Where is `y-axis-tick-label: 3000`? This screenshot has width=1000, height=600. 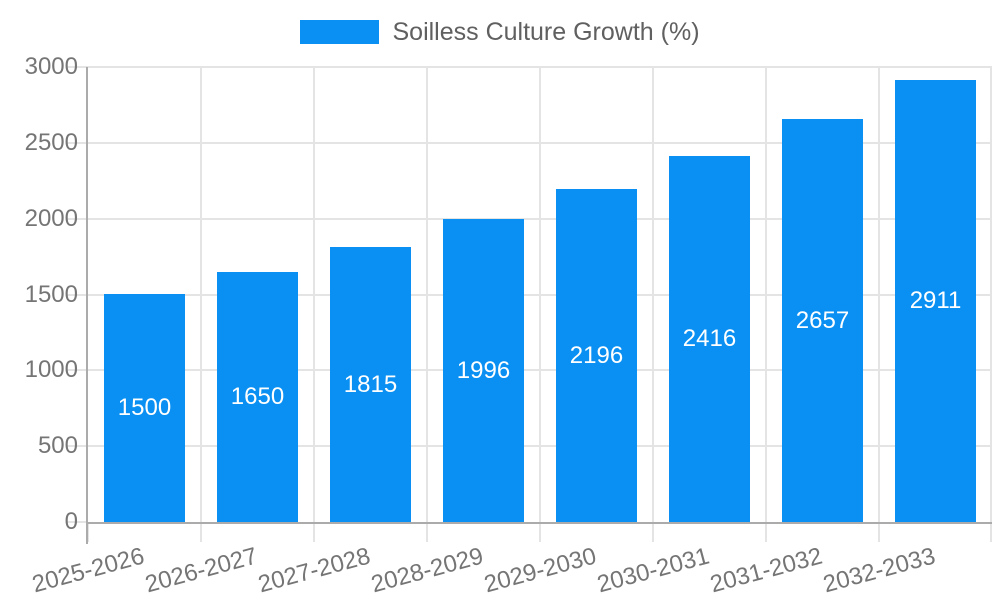
y-axis-tick-label: 3000 is located at coordinates (51, 66).